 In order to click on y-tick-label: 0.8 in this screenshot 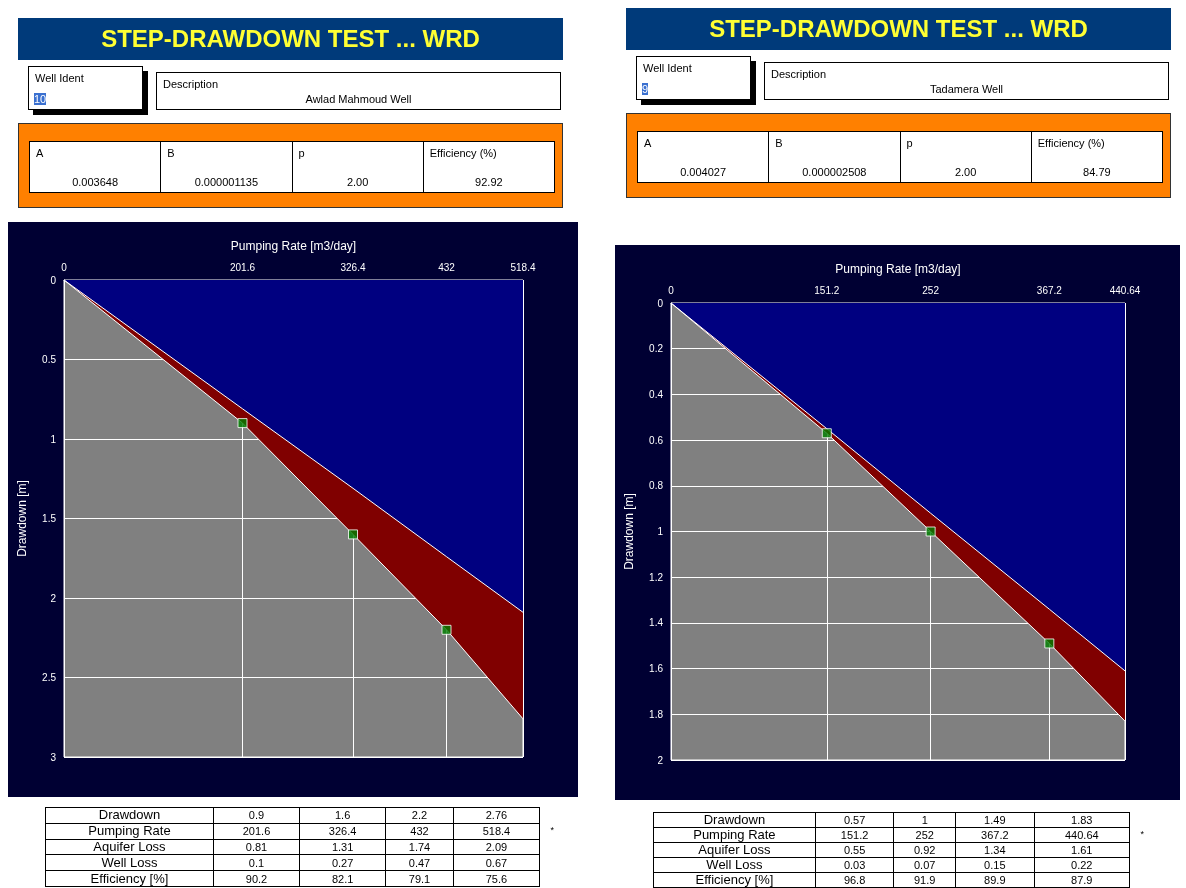, I will do `click(656, 486)`.